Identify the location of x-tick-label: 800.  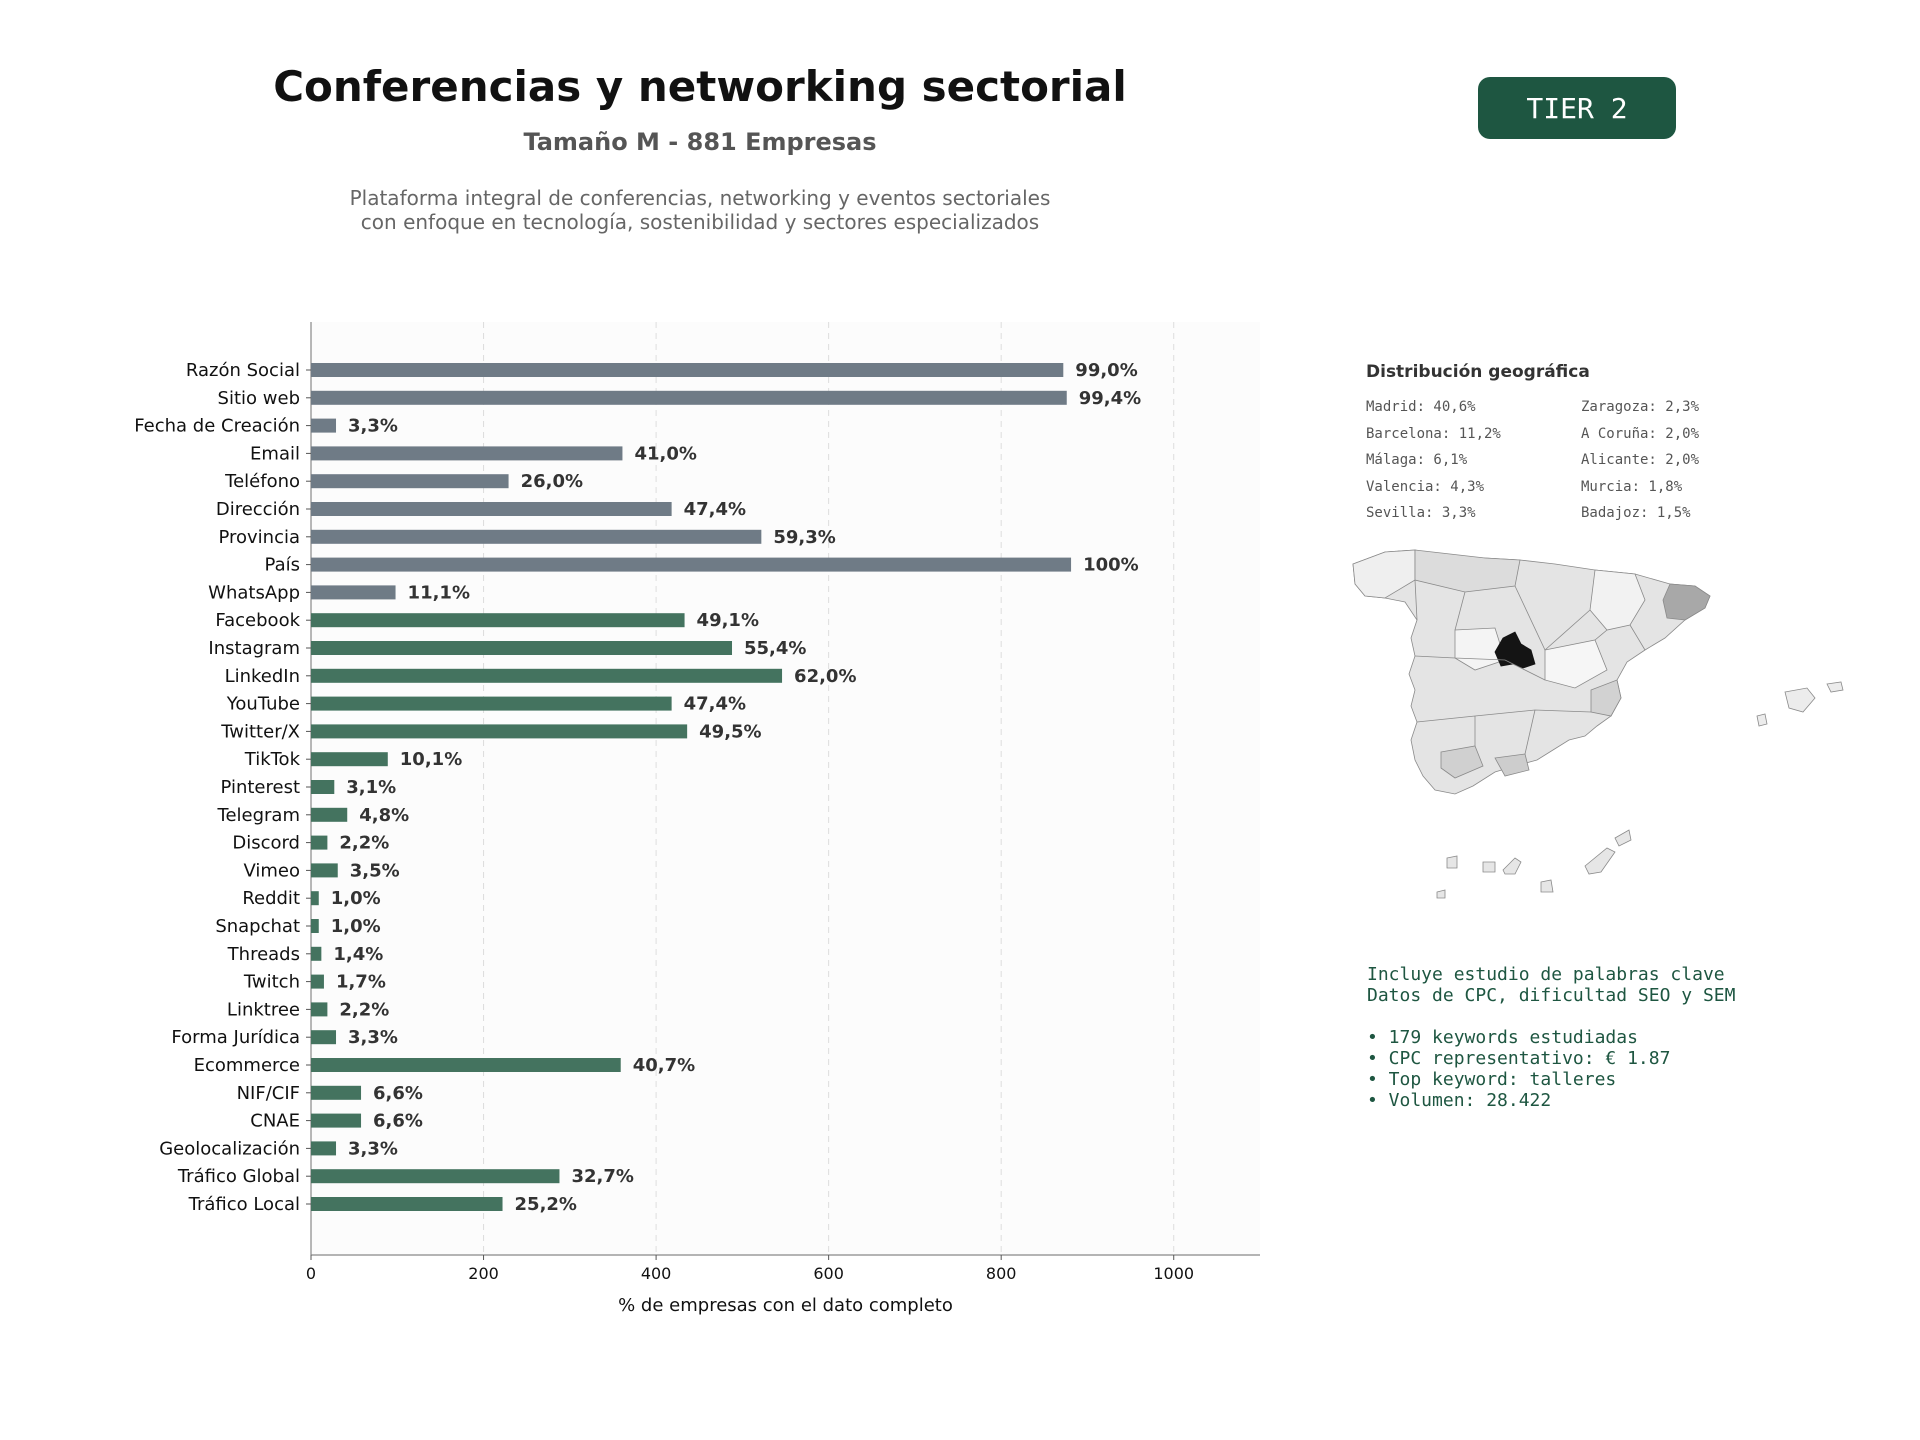
(1001, 1273).